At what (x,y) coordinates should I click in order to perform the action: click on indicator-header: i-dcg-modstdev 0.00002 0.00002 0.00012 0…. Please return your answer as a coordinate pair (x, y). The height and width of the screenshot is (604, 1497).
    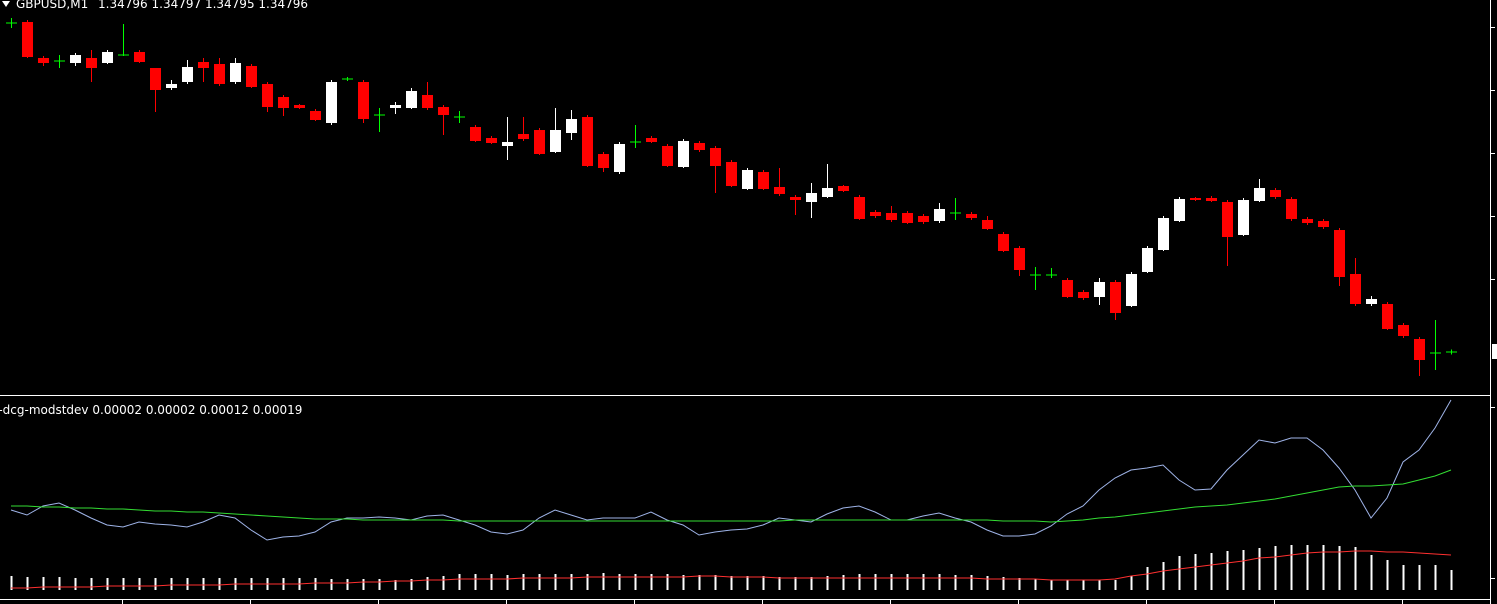
    Looking at the image, I should click on (151, 410).